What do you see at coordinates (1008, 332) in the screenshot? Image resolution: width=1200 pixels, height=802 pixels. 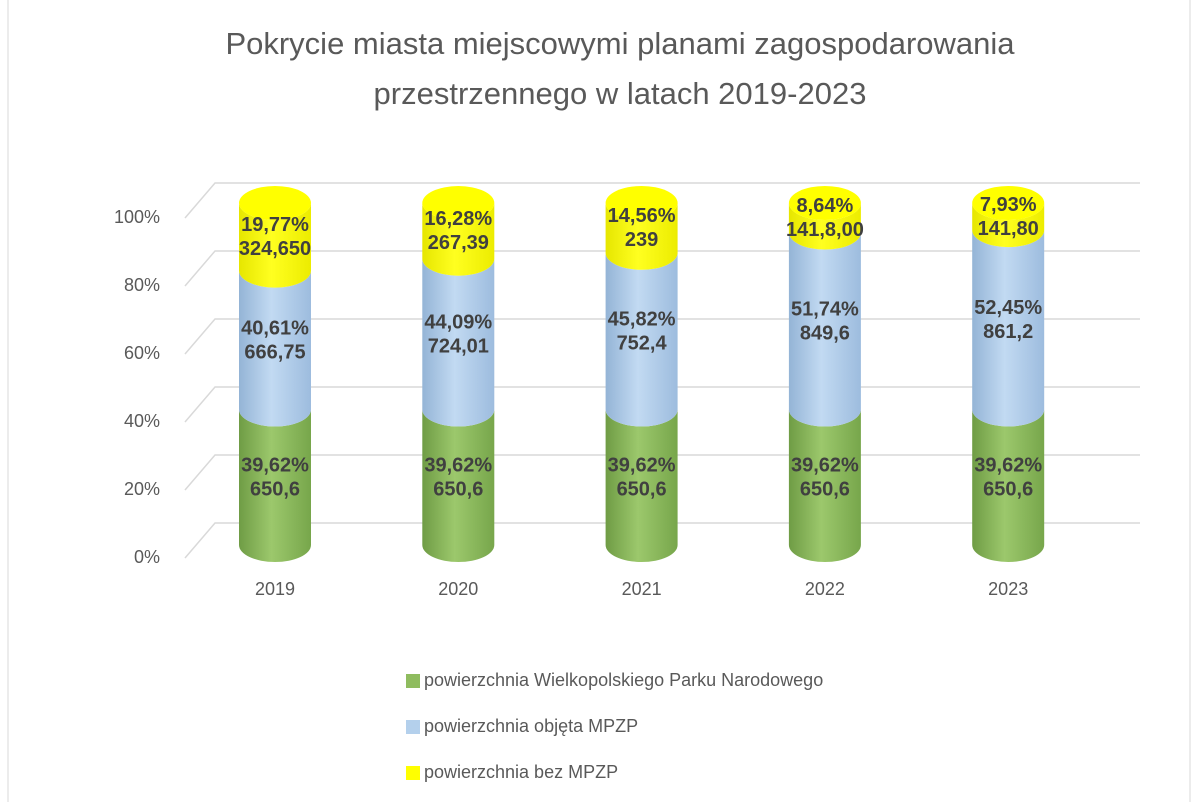 I see `data-label: 861,2` at bounding box center [1008, 332].